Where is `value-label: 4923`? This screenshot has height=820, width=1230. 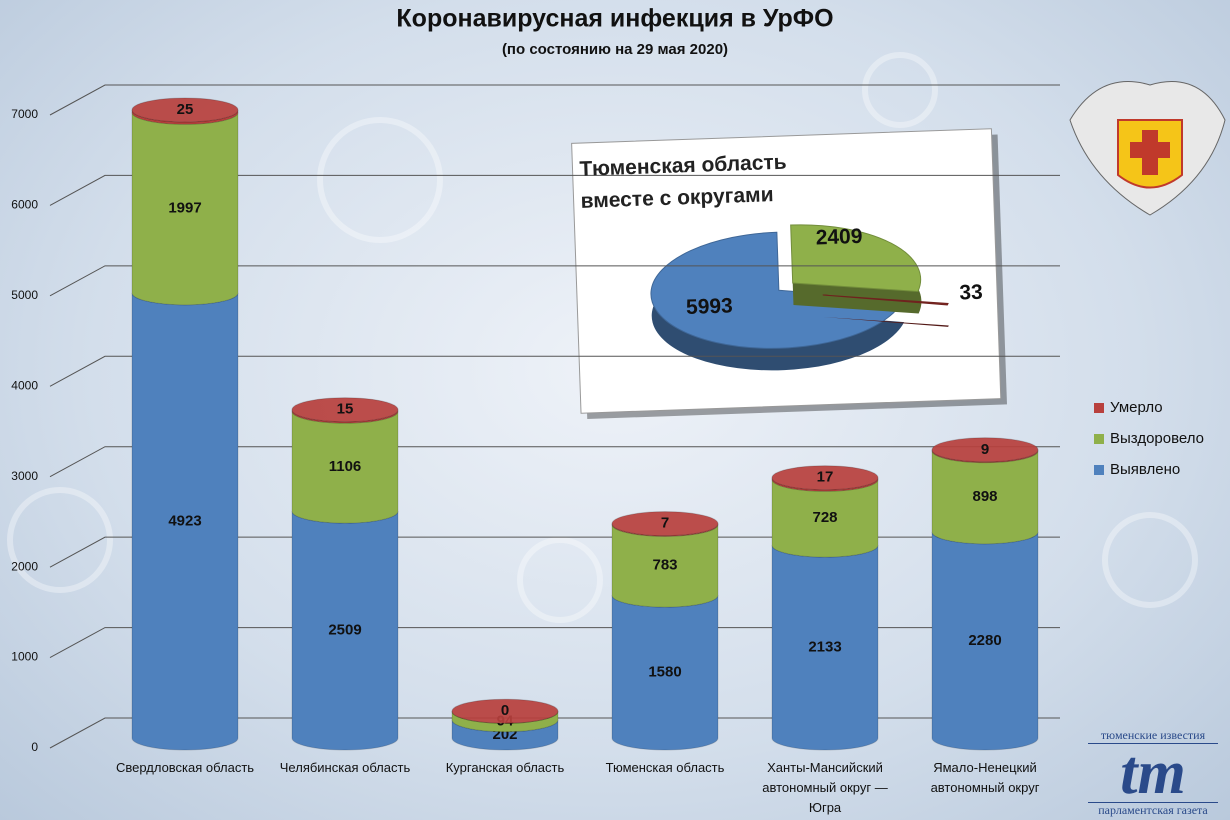 value-label: 4923 is located at coordinates (184, 520).